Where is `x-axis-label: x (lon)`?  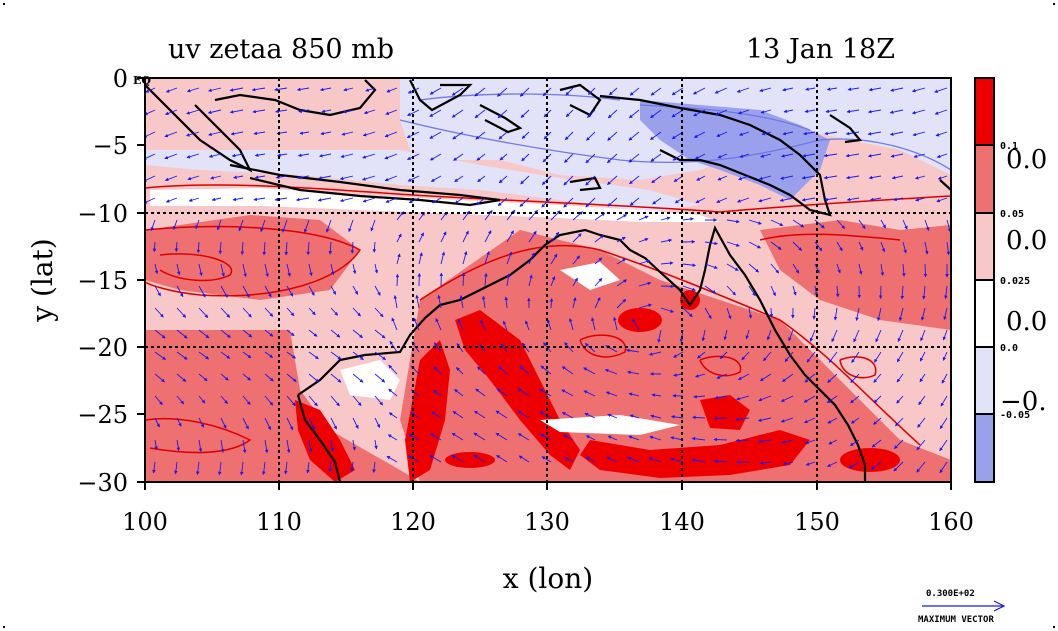 x-axis-label: x (lon) is located at coordinates (548, 578).